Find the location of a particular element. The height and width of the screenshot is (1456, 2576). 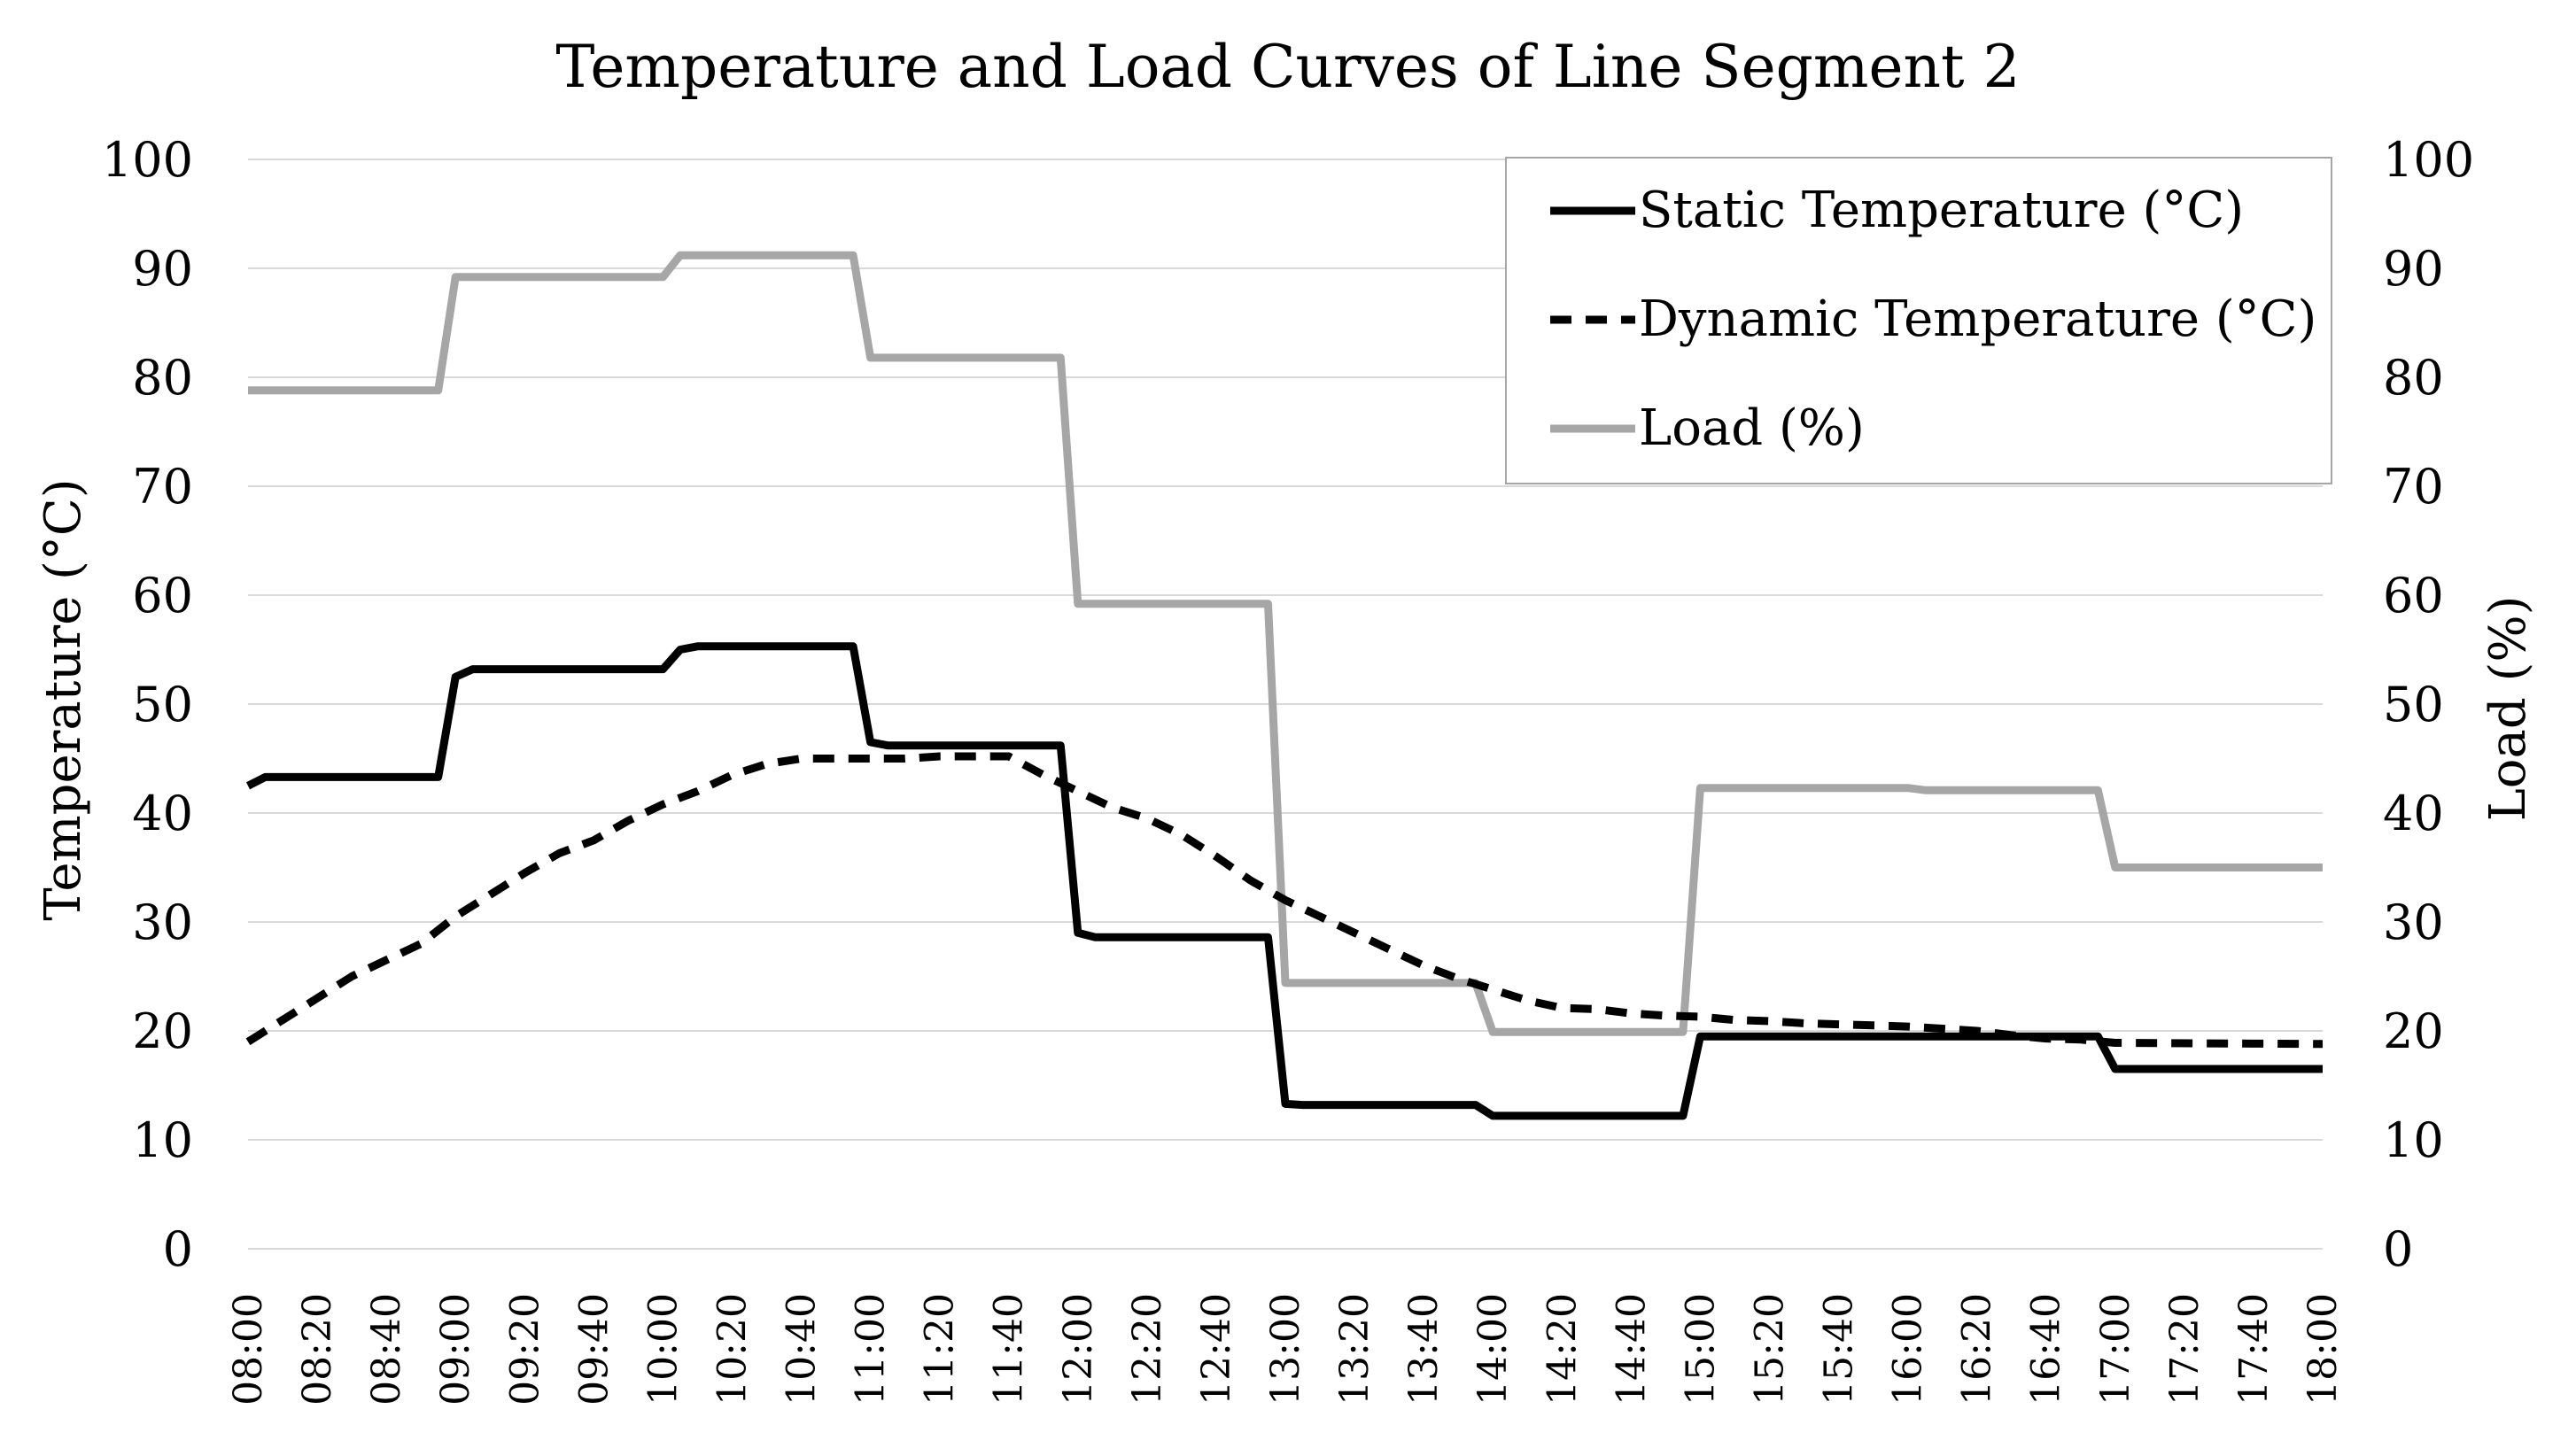

legend-label-static-temperature: Static Temperature (°C) is located at coordinates (1941, 210).